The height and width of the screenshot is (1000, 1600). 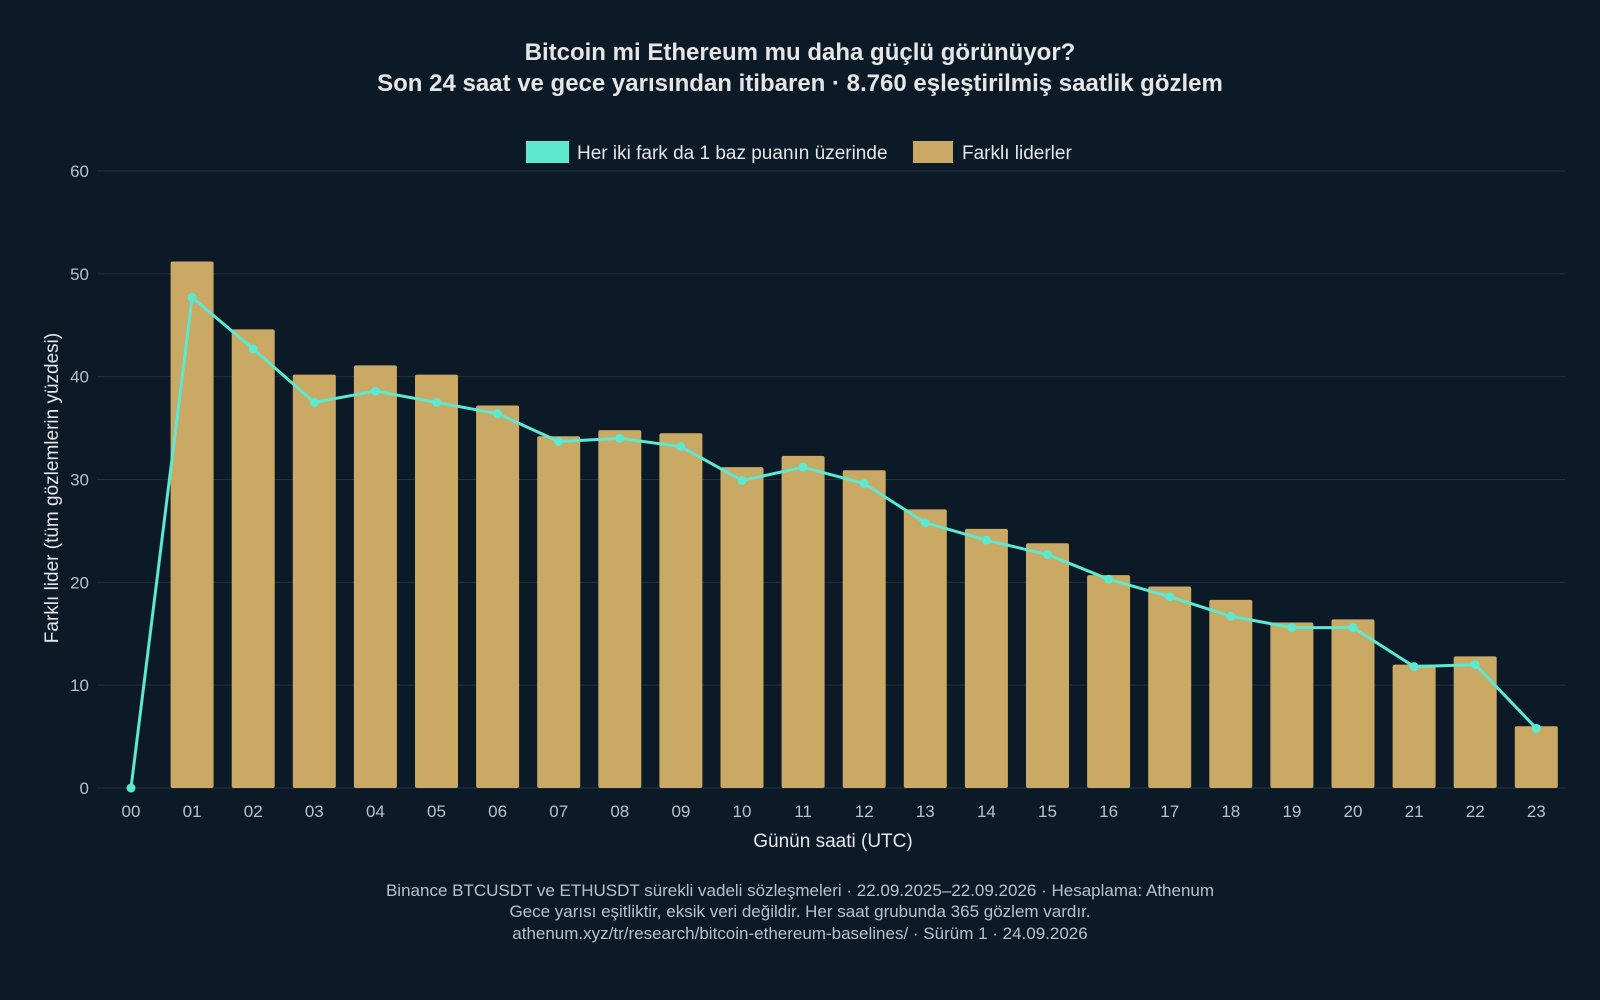 What do you see at coordinates (52, 488) in the screenshot?
I see `y-axis-label: Farklı lider (tüm gözlemlerin yüzdesi)` at bounding box center [52, 488].